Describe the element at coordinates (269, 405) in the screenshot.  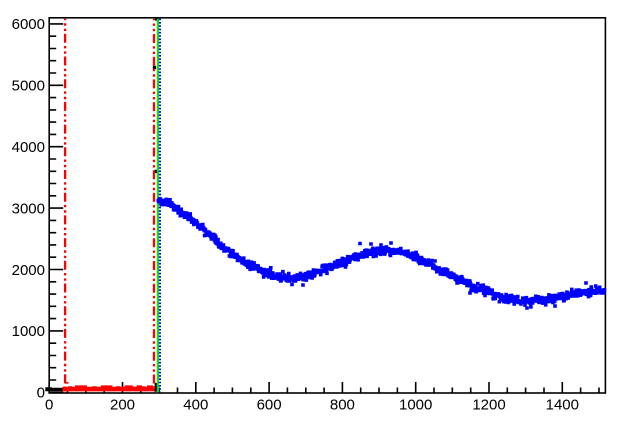
I see `svg-text: 600` at that location.